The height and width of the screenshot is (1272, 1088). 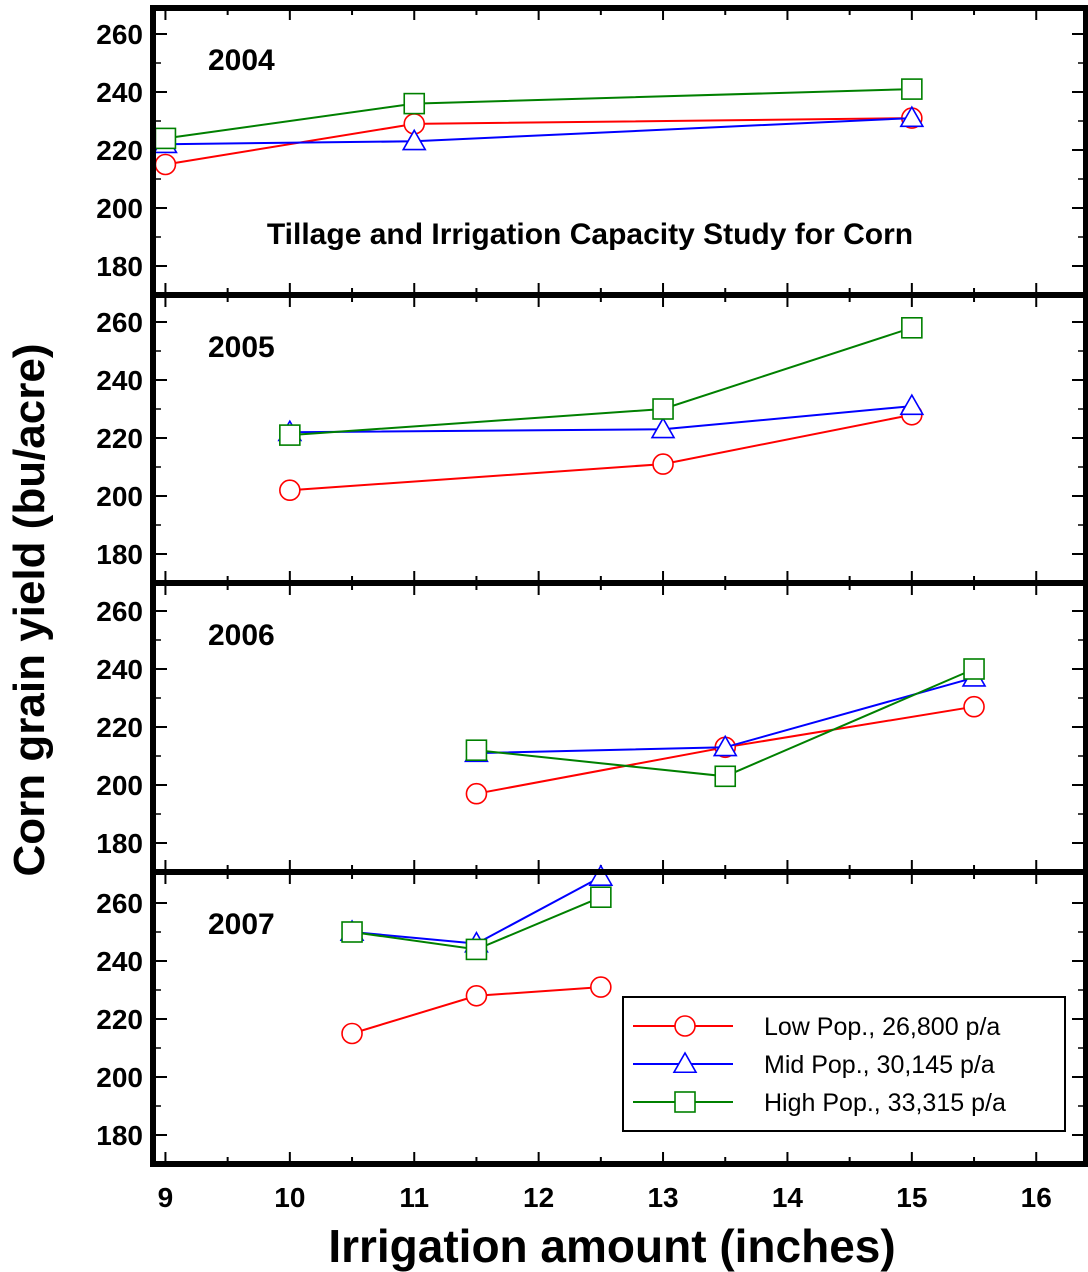 I want to click on x-tick-label: 14, so click(x=788, y=1197).